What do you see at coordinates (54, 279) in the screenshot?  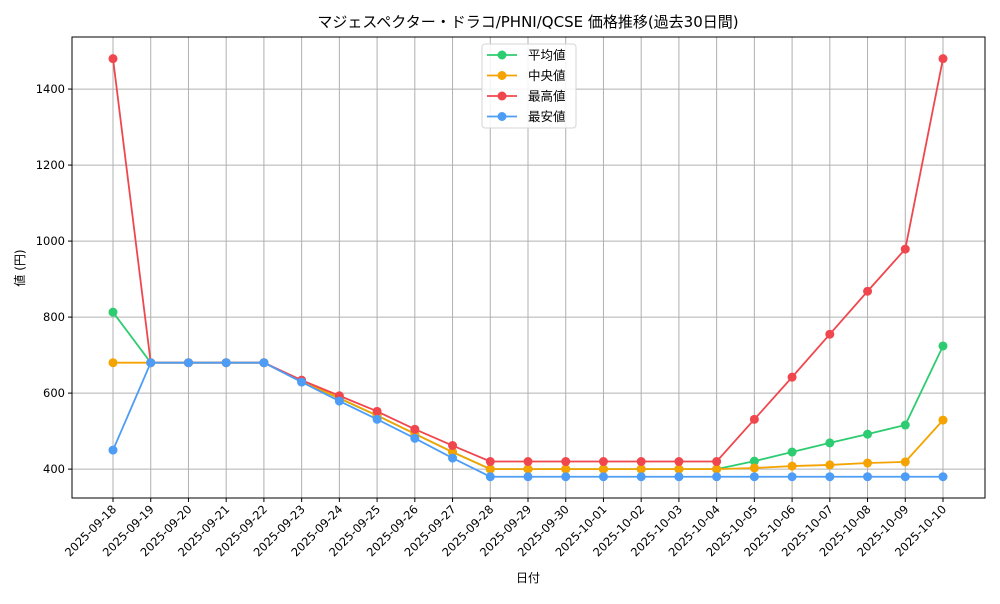 I see `y-axis-ticks: 400 600 800 1000 1200 1400` at bounding box center [54, 279].